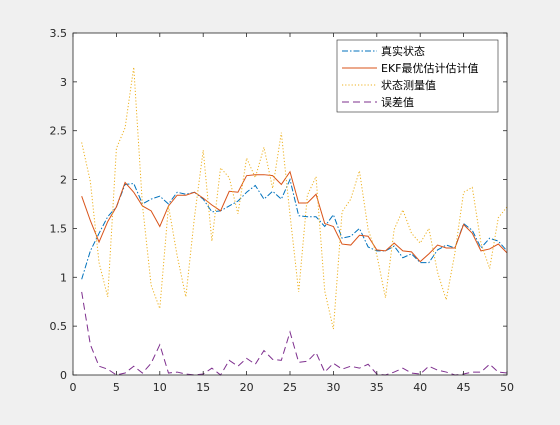 Image resolution: width=560 pixels, height=425 pixels. Describe the element at coordinates (420, 387) in the screenshot. I see `x-tick-label: 40` at that location.